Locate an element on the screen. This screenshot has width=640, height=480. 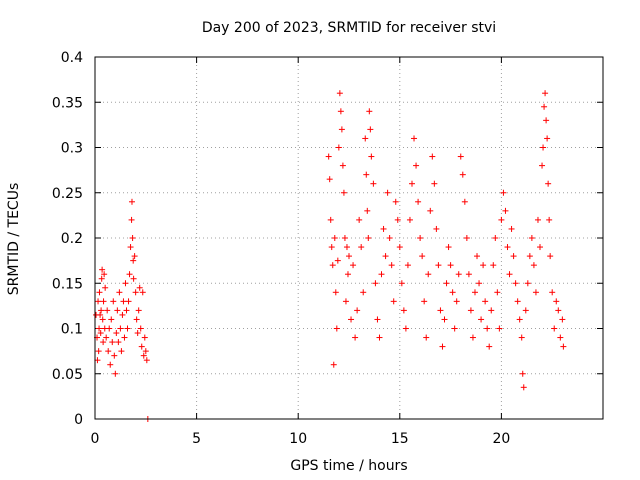
x-tick-label: 20 is located at coordinates (501, 439).